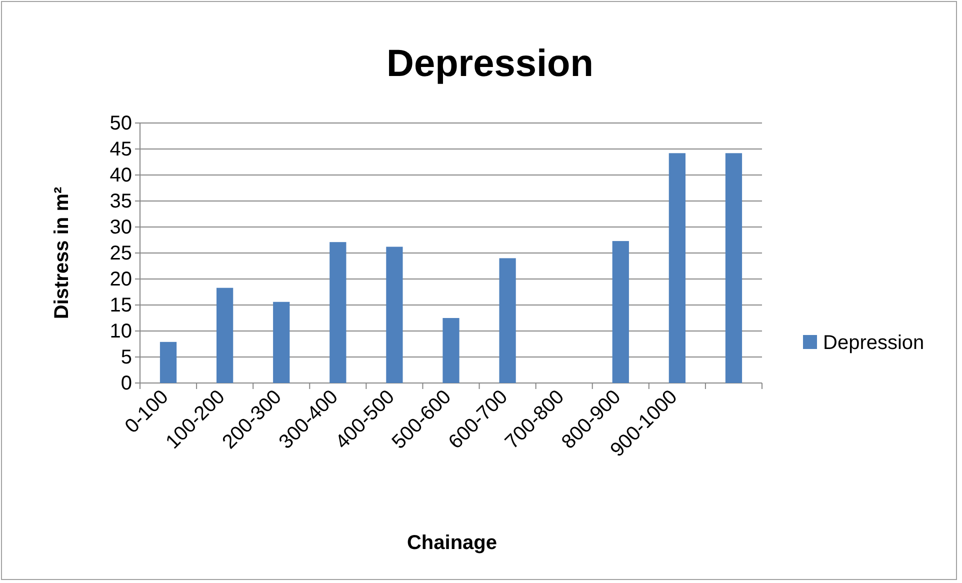 The image size is (962, 583). I want to click on legend-label: Depression, so click(873, 343).